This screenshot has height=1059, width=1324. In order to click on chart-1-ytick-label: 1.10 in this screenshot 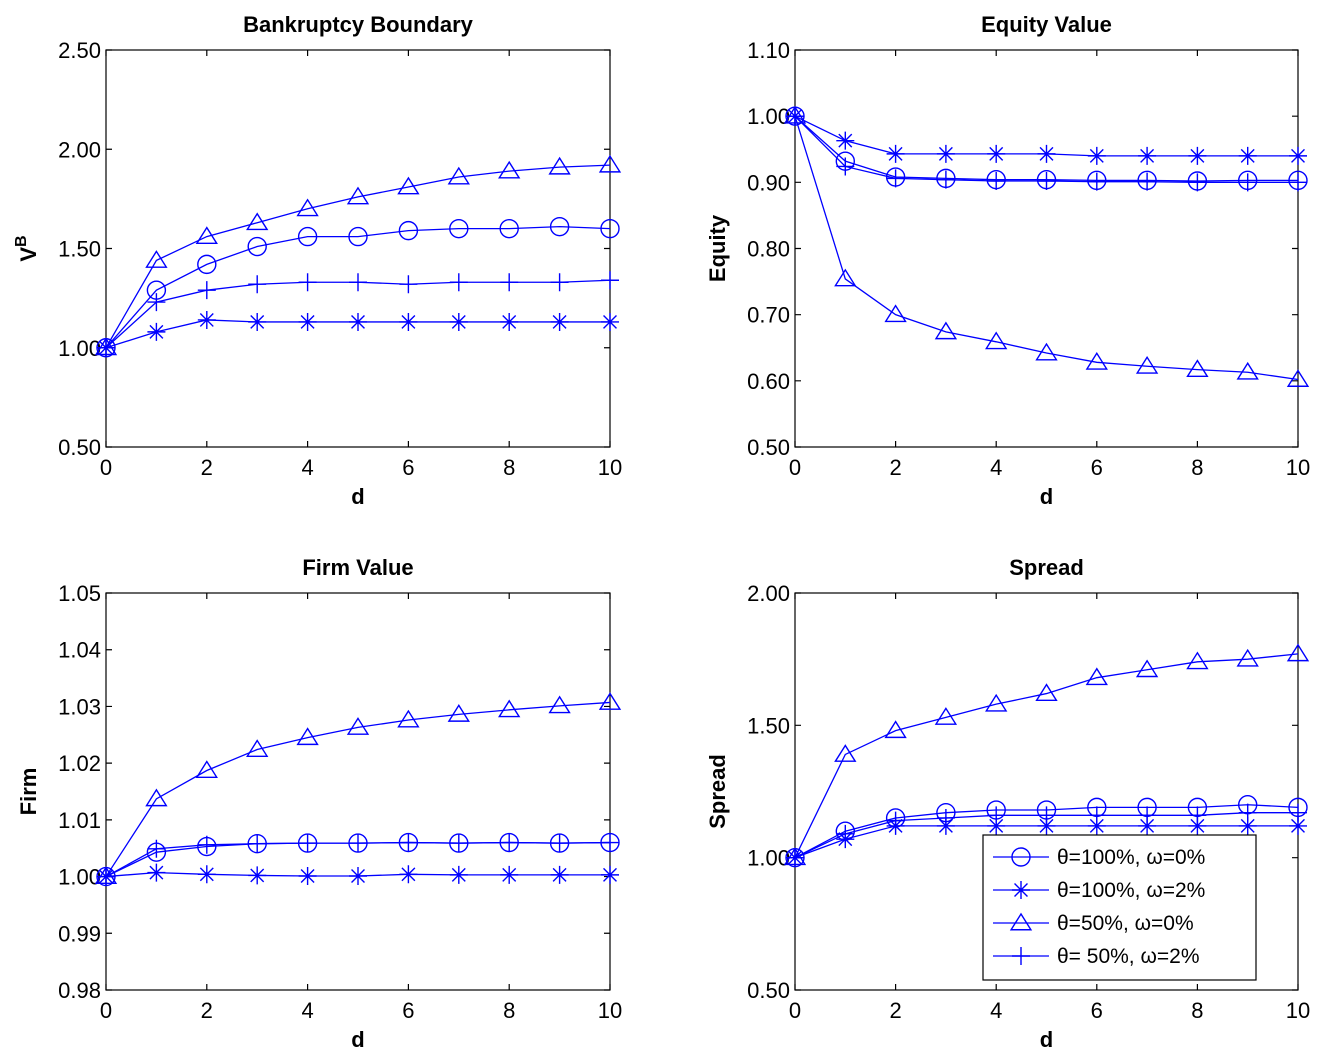, I will do `click(768, 50)`.